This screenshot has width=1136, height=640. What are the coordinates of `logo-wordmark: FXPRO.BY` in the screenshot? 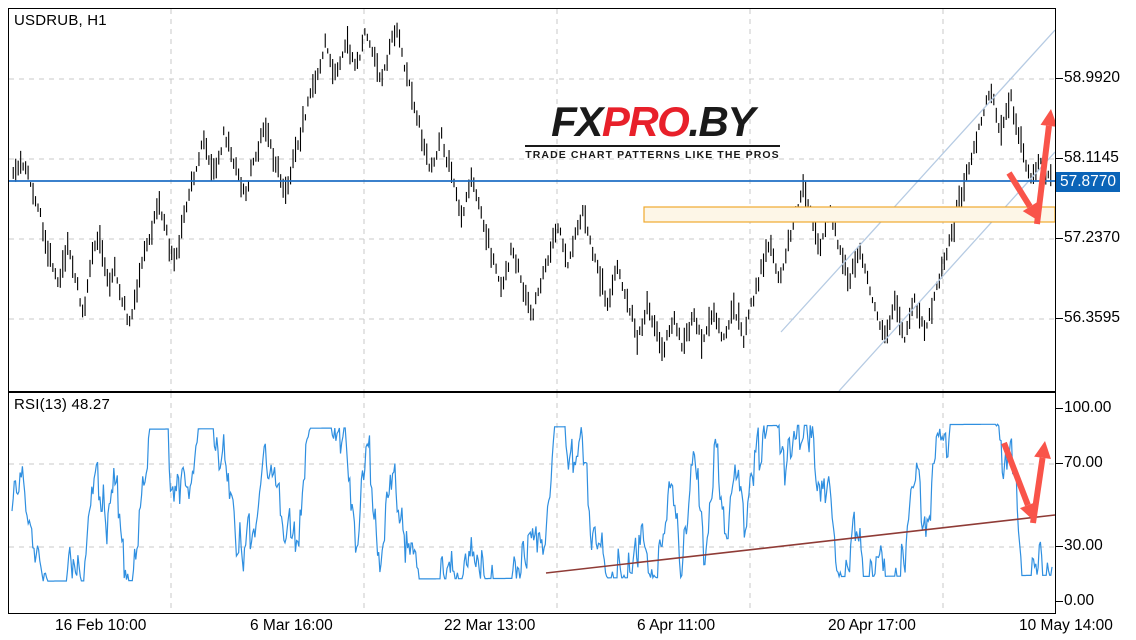 It's located at (652, 122).